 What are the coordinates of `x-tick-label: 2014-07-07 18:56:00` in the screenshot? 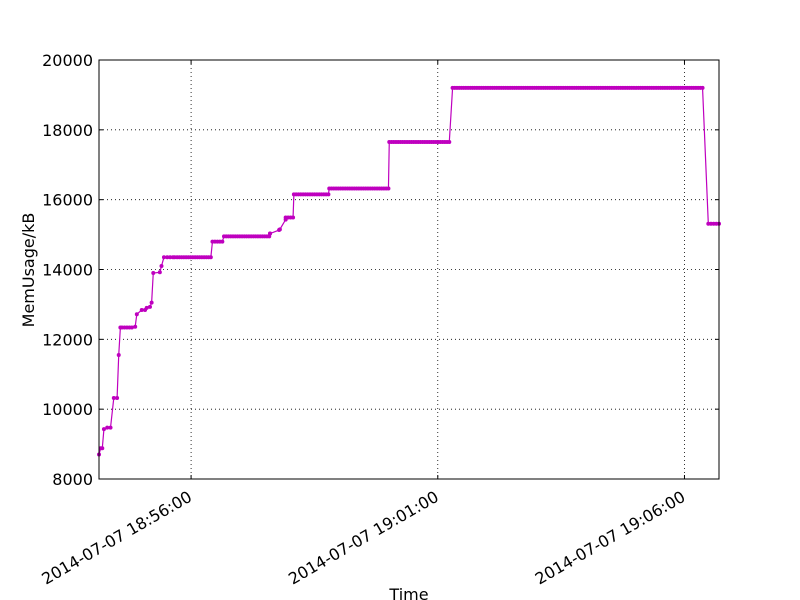 It's located at (116, 537).